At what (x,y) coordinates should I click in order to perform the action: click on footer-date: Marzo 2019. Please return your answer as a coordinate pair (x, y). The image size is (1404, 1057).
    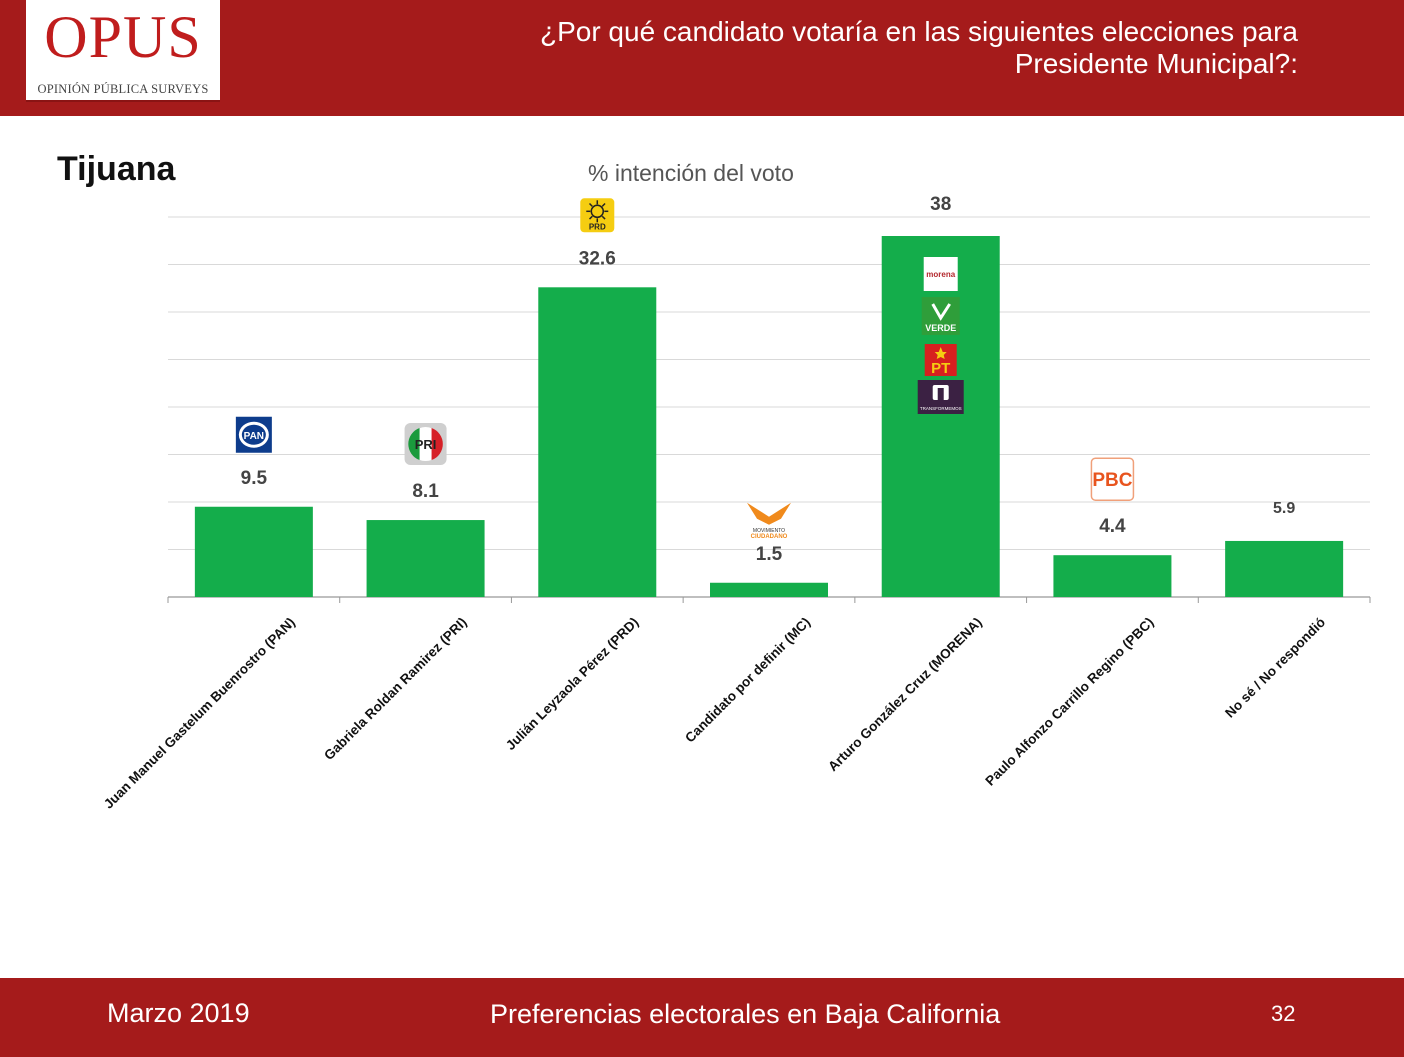
    Looking at the image, I should click on (178, 1013).